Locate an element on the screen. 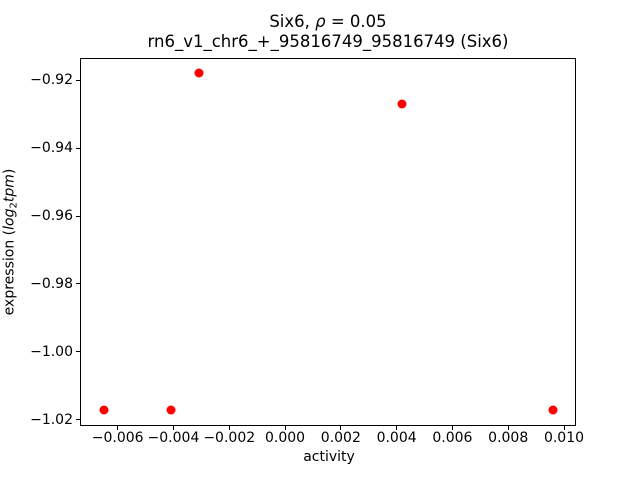  x-tick-label: 0.008 is located at coordinates (508, 438).